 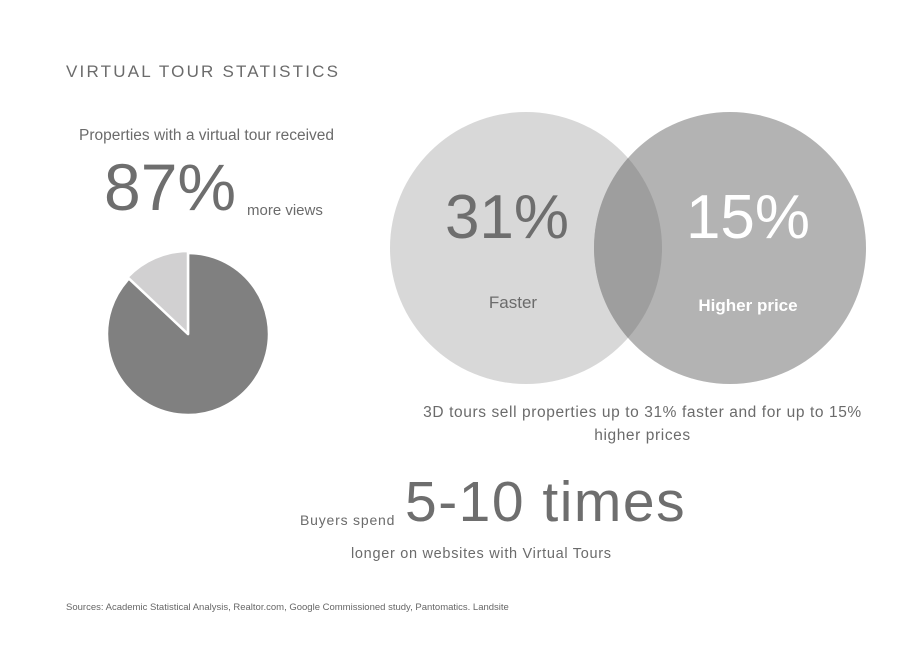 I want to click on venn-value-faster: 31%, so click(x=507, y=217).